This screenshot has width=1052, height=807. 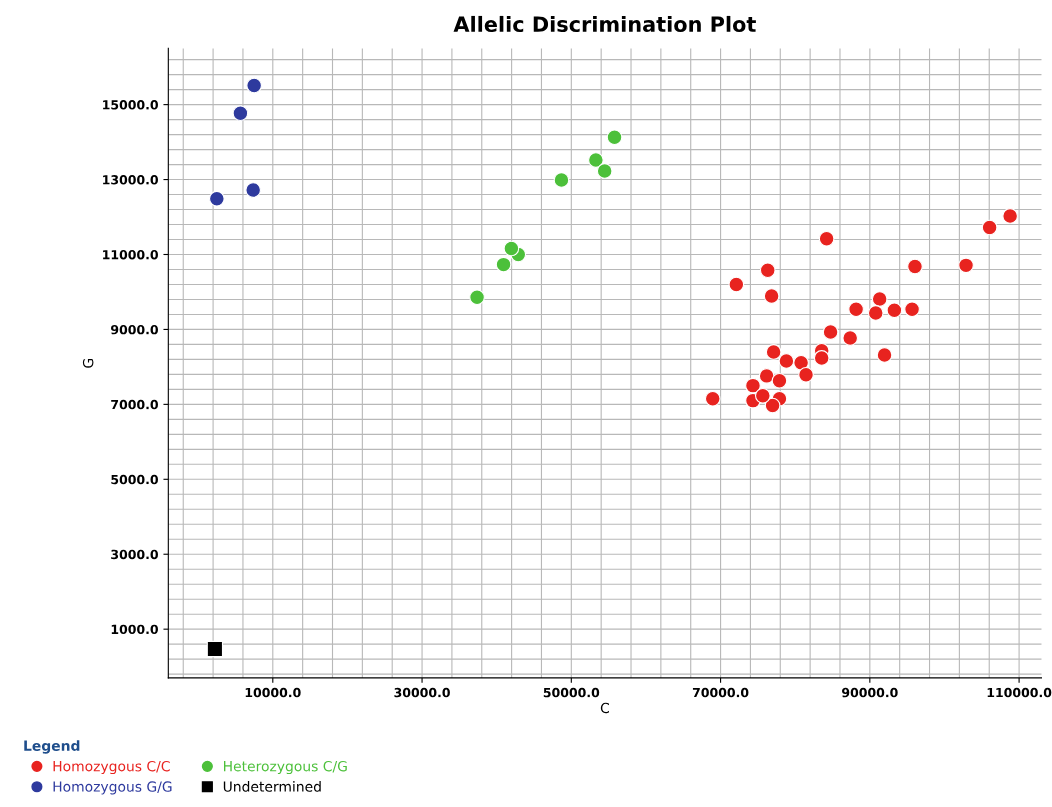 I want to click on legend-label: Homozygous C/C, so click(x=111, y=767).